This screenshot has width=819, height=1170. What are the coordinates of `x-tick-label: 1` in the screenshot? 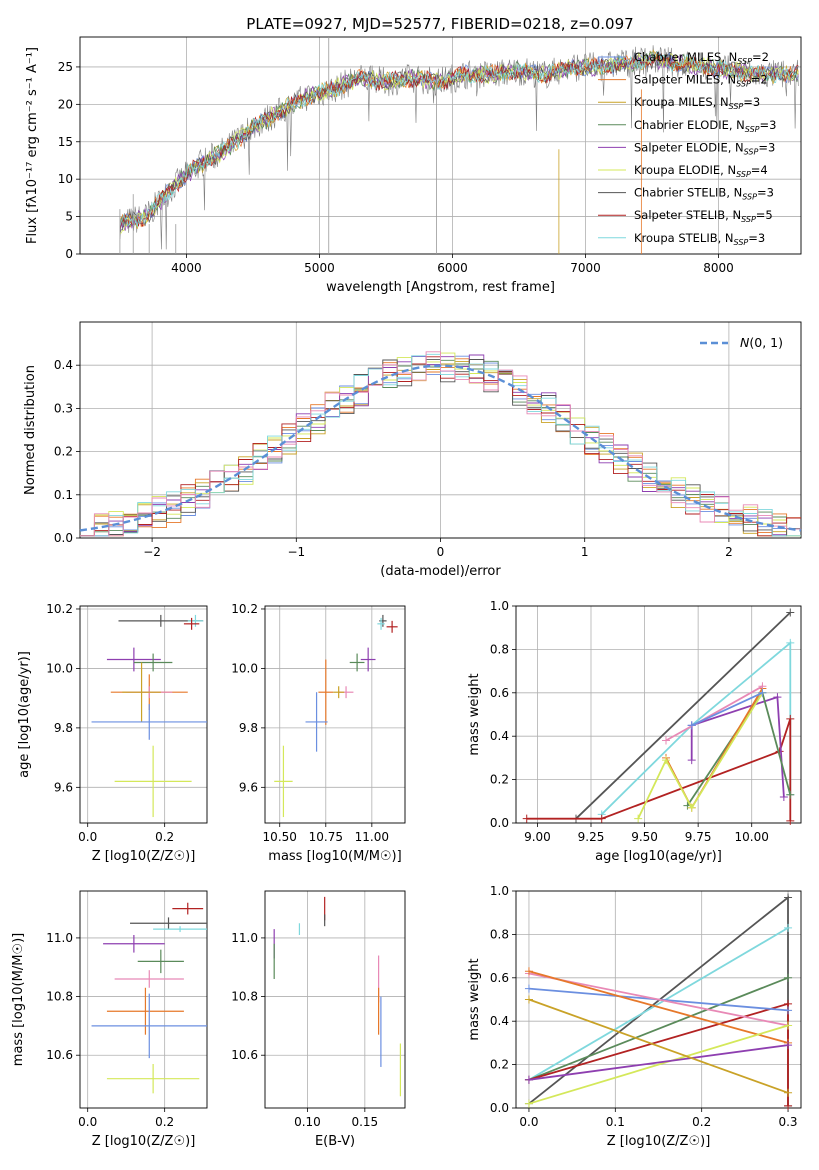 It's located at (585, 552).